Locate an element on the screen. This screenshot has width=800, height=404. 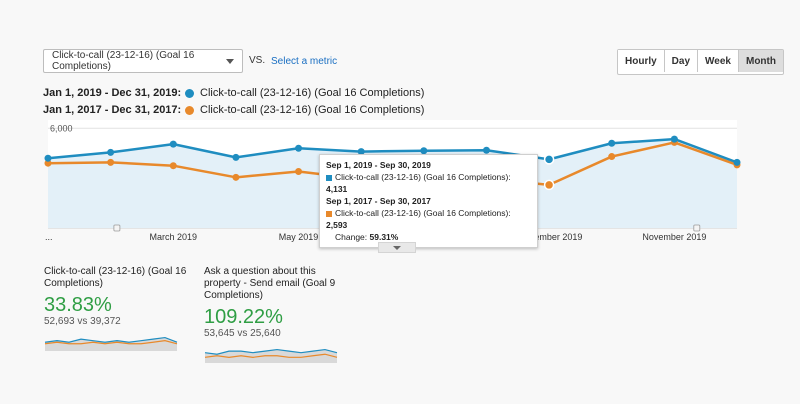
tooltip-previous-period: Sep 1, 2017 - Sep 30, 2017 is located at coordinates (428, 201).